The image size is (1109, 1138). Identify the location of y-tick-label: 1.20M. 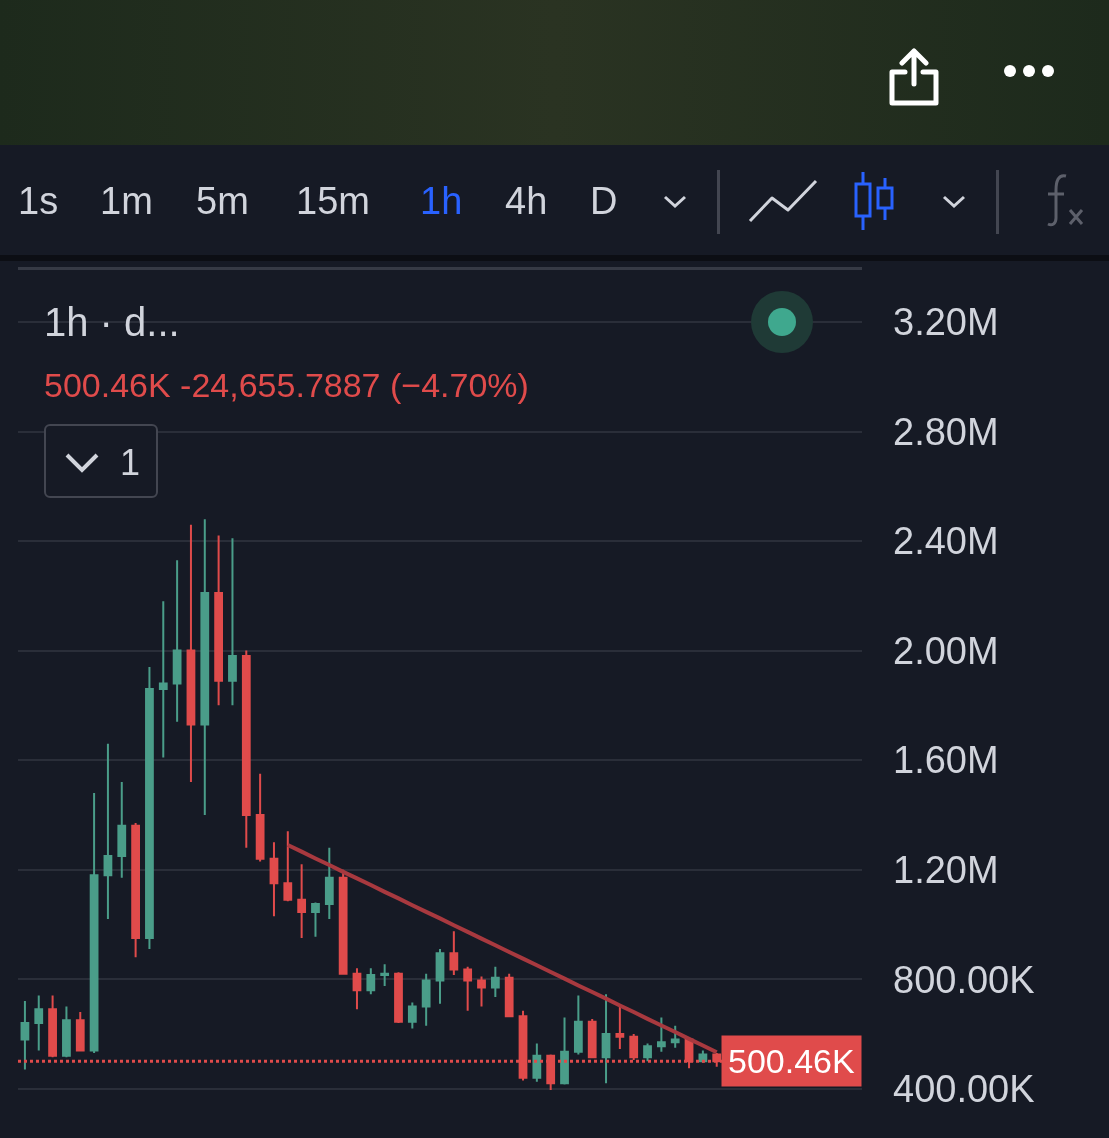
(946, 869).